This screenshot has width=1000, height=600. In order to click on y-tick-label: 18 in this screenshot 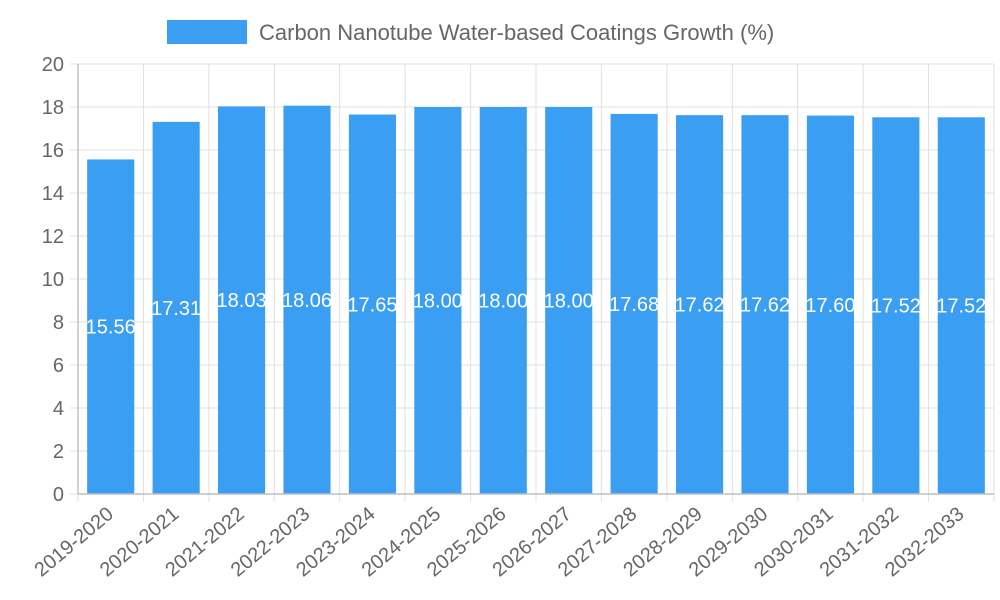, I will do `click(53, 108)`.